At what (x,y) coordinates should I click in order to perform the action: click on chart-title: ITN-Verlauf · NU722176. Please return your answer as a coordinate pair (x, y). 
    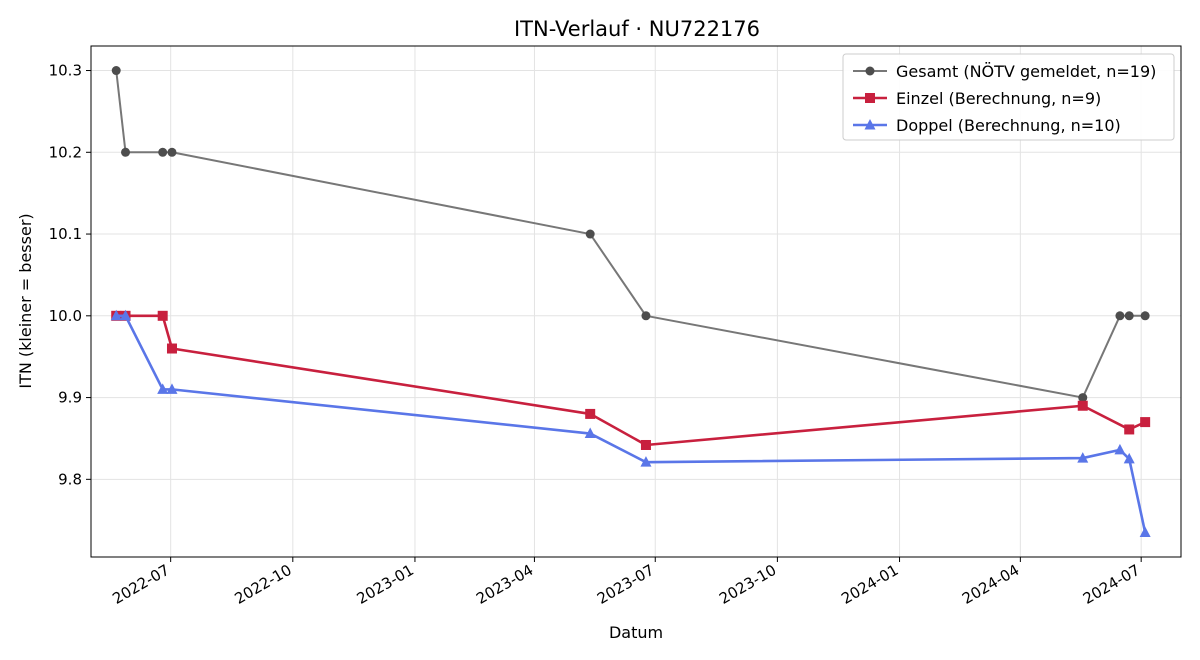
    Looking at the image, I should click on (637, 29).